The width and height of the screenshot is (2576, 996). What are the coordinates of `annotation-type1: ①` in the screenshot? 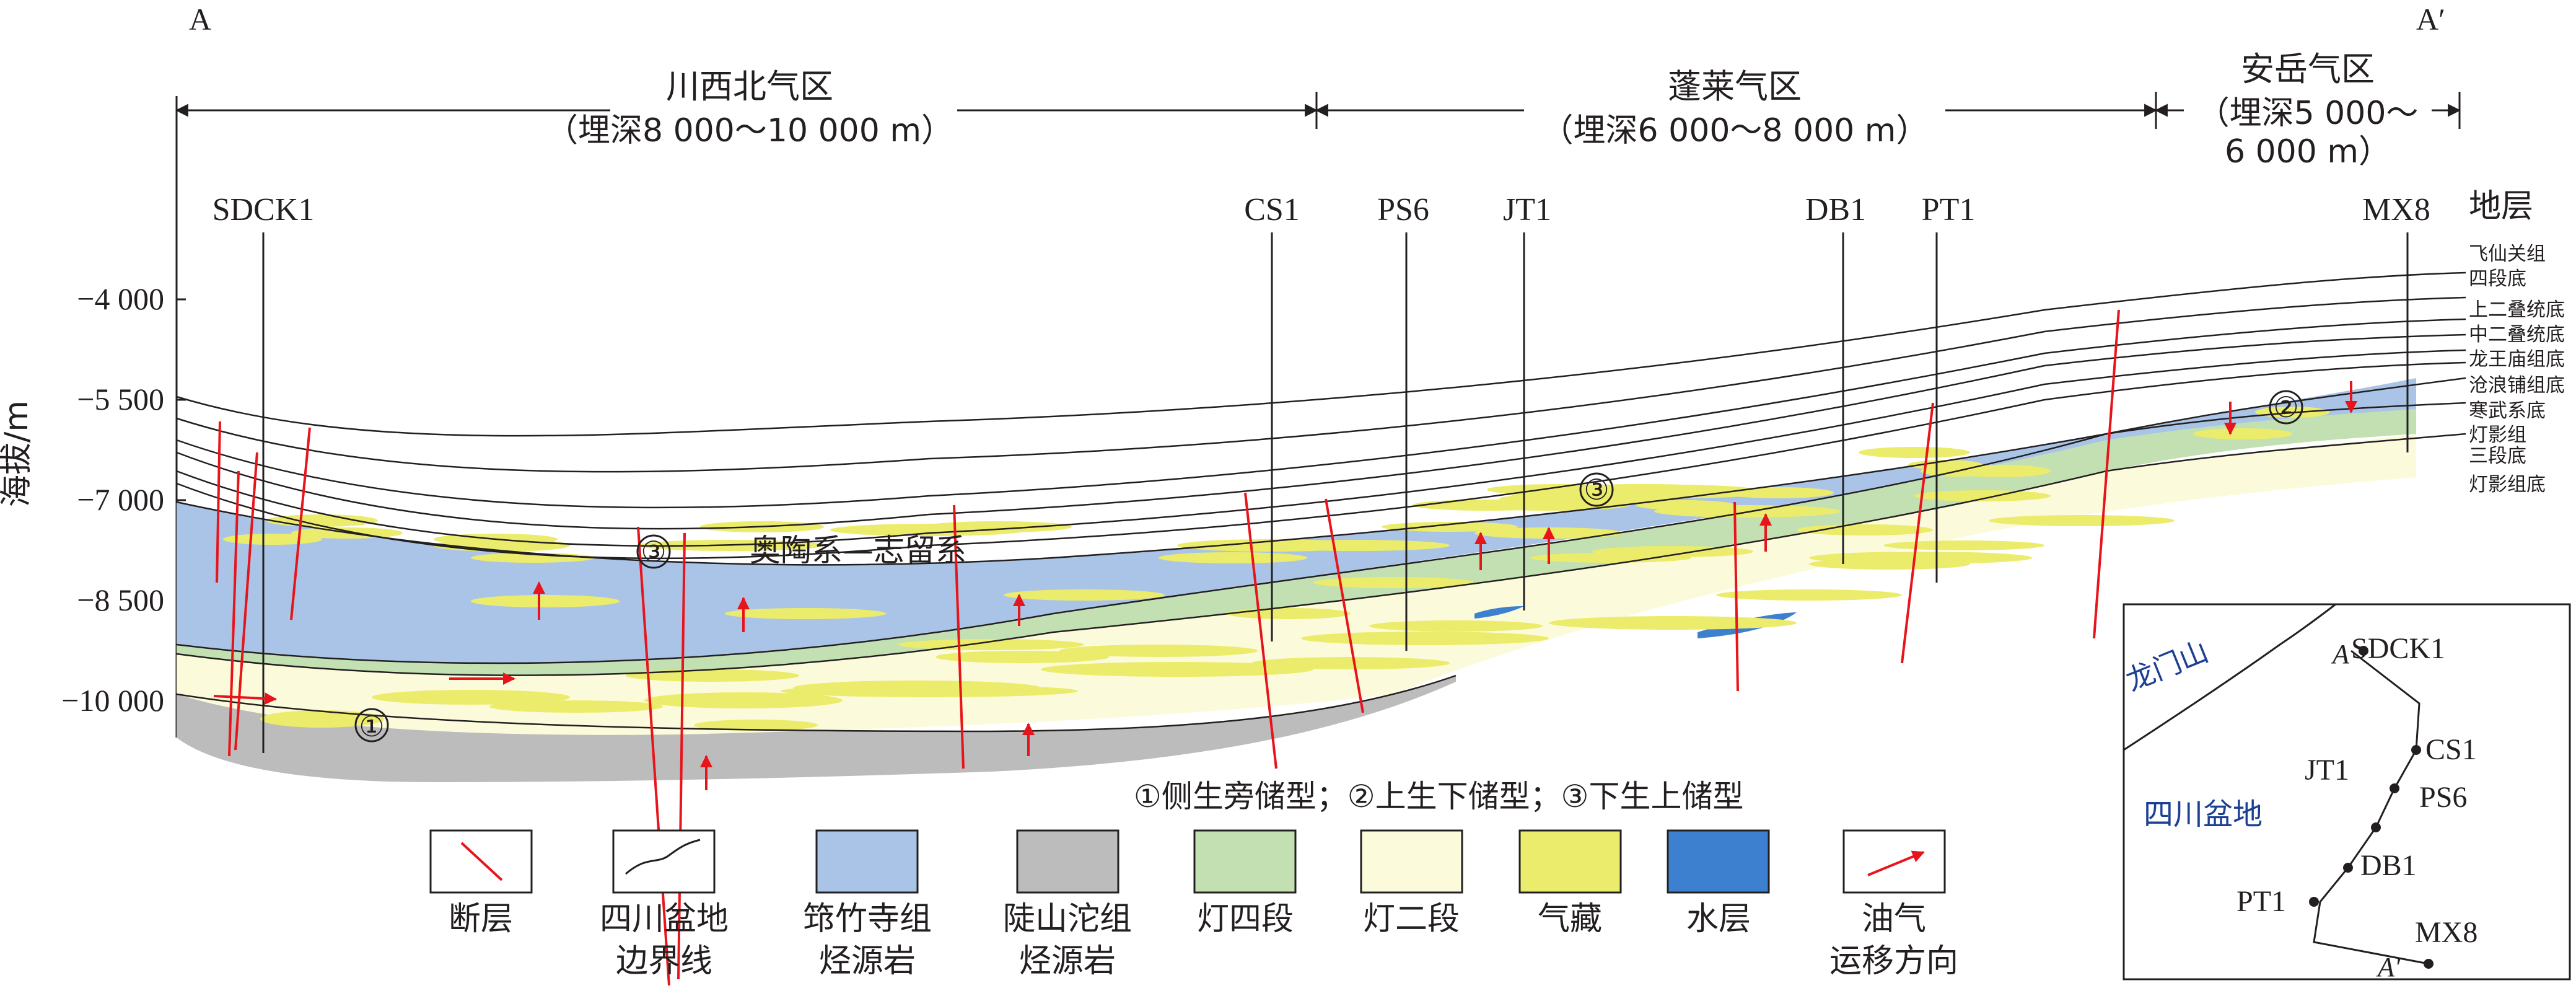 It's located at (371, 726).